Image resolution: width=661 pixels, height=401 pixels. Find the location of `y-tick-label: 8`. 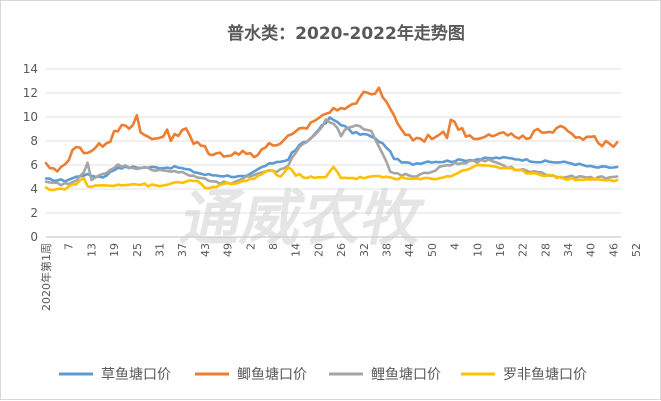

y-tick-label: 8 is located at coordinates (34, 141).